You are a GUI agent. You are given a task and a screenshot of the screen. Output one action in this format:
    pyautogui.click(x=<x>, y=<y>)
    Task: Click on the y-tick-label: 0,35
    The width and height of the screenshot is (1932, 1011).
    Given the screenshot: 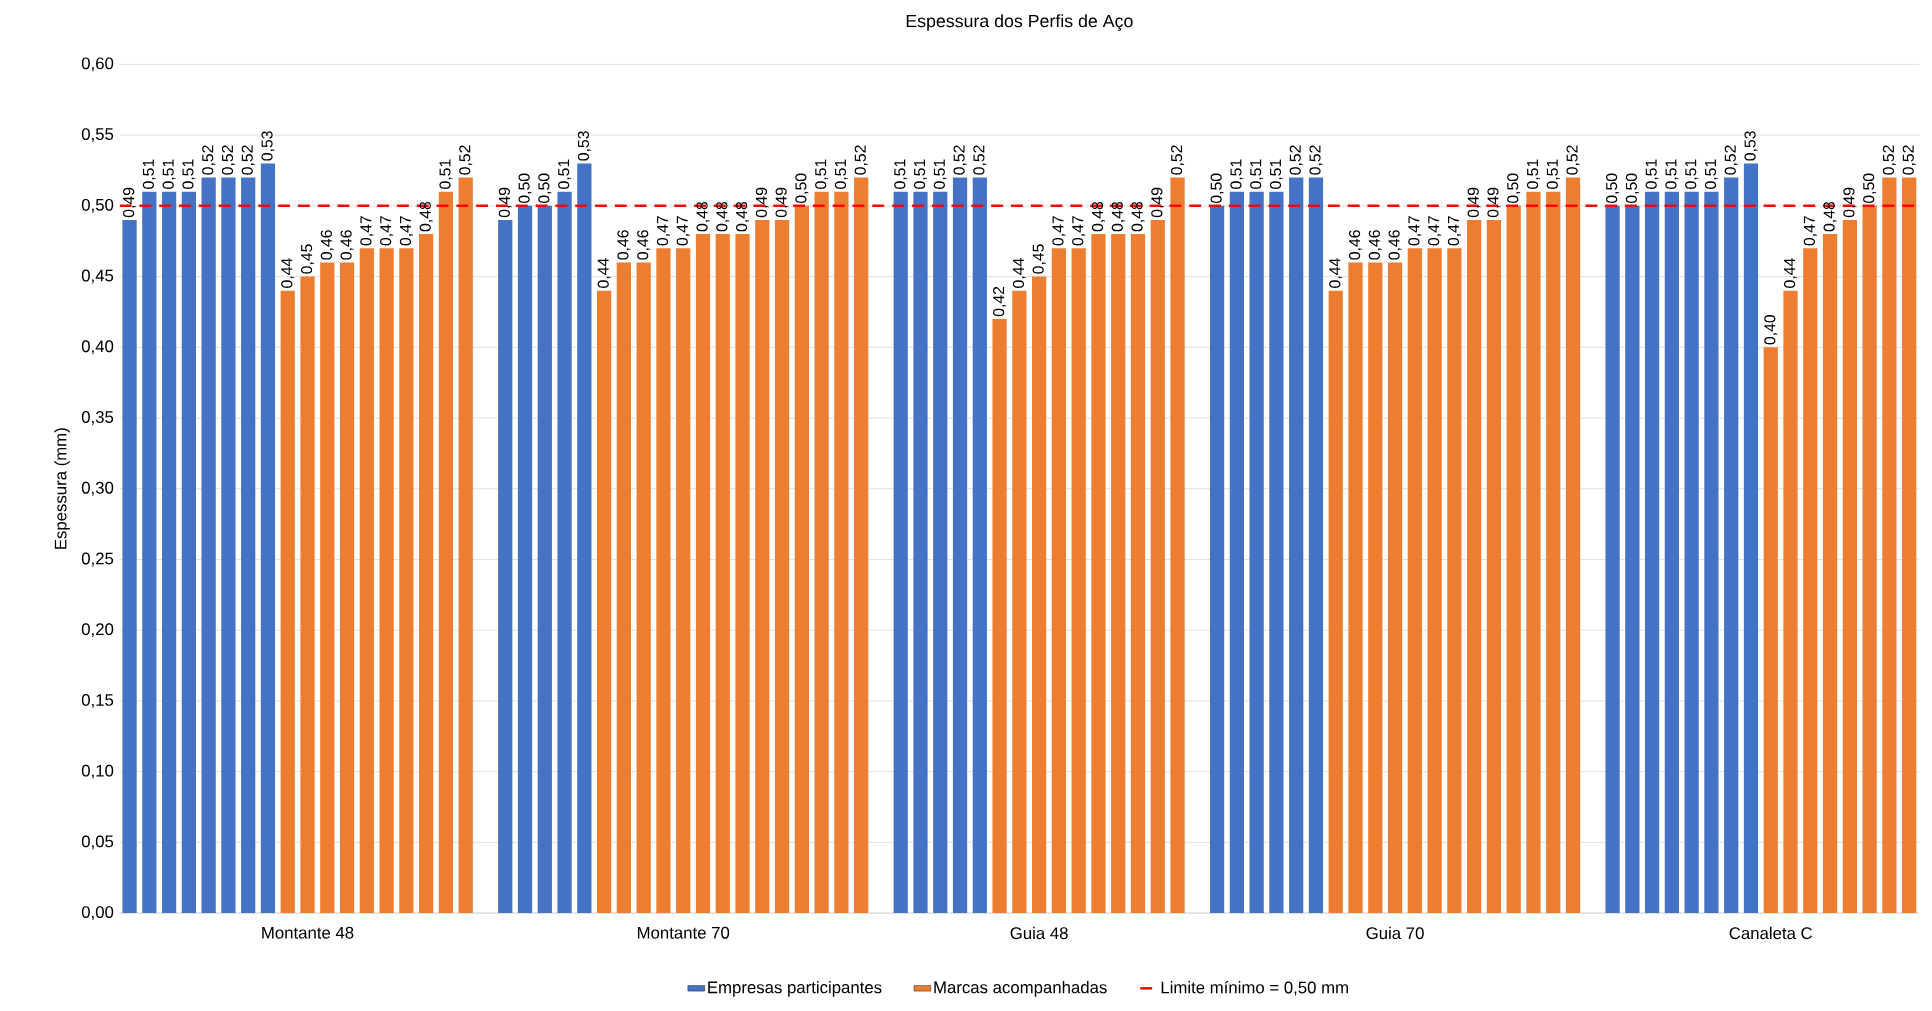 What is the action you would take?
    pyautogui.click(x=97, y=418)
    